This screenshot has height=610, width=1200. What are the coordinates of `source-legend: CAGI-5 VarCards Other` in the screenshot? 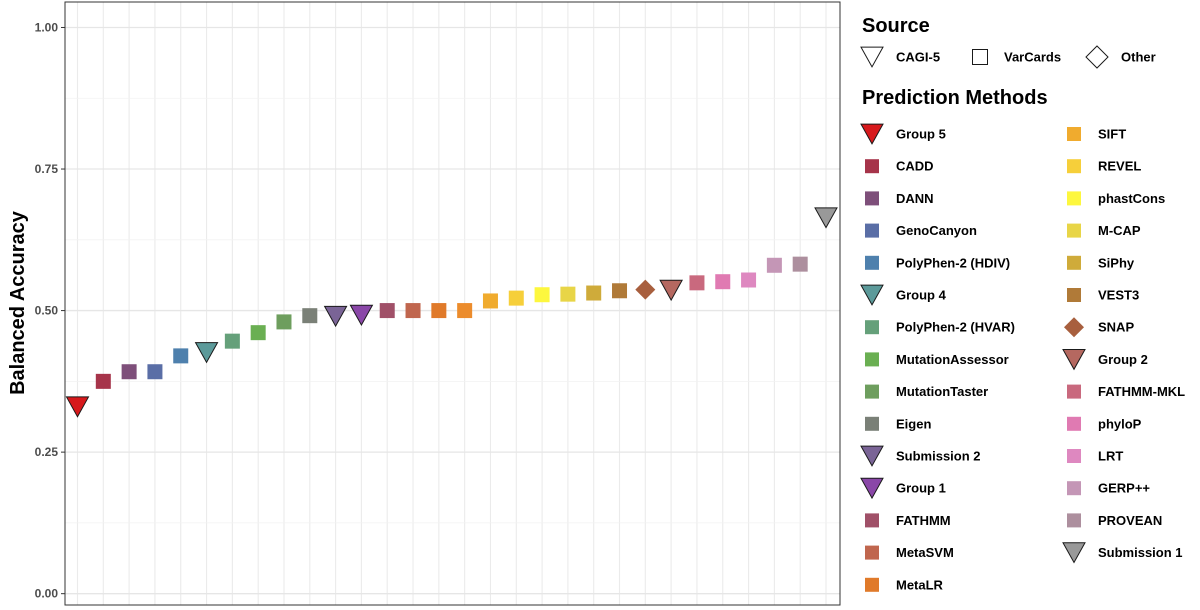 It's located at (1008, 57).